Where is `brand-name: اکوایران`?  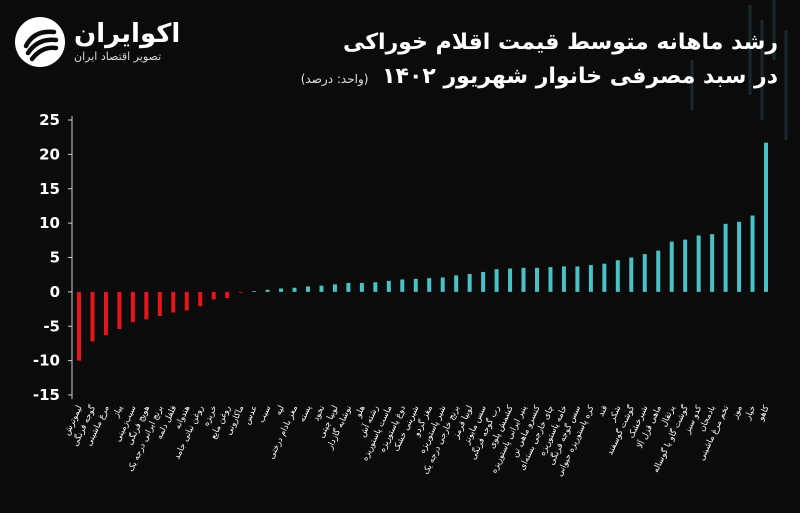
brand-name: اکوایران is located at coordinates (127, 34).